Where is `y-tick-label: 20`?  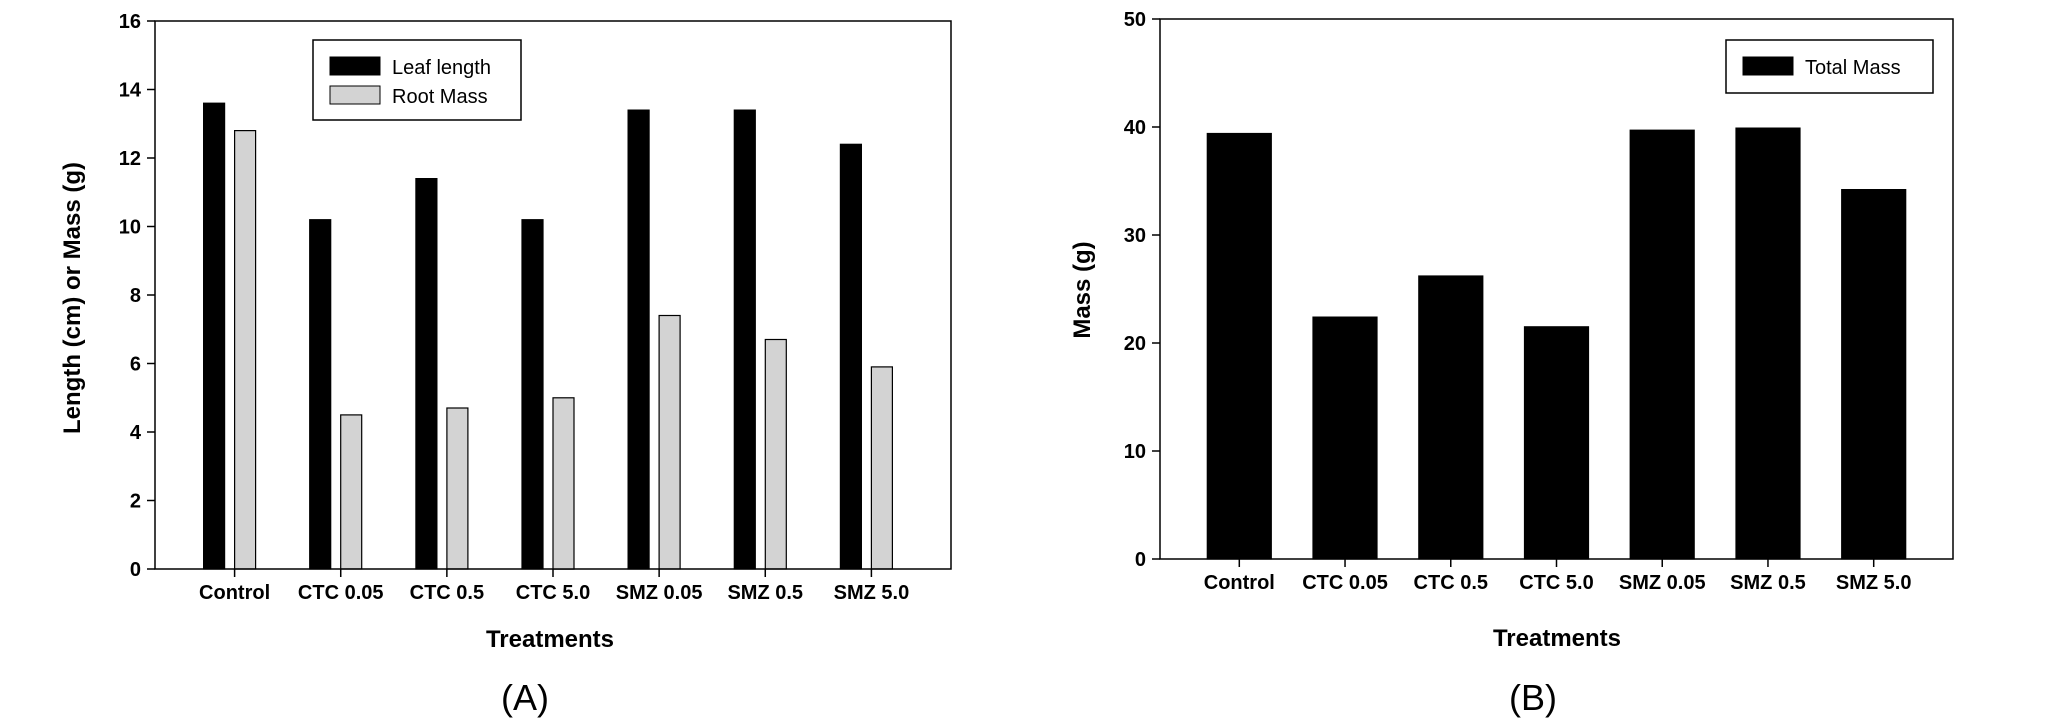
y-tick-label: 20 is located at coordinates (1135, 344).